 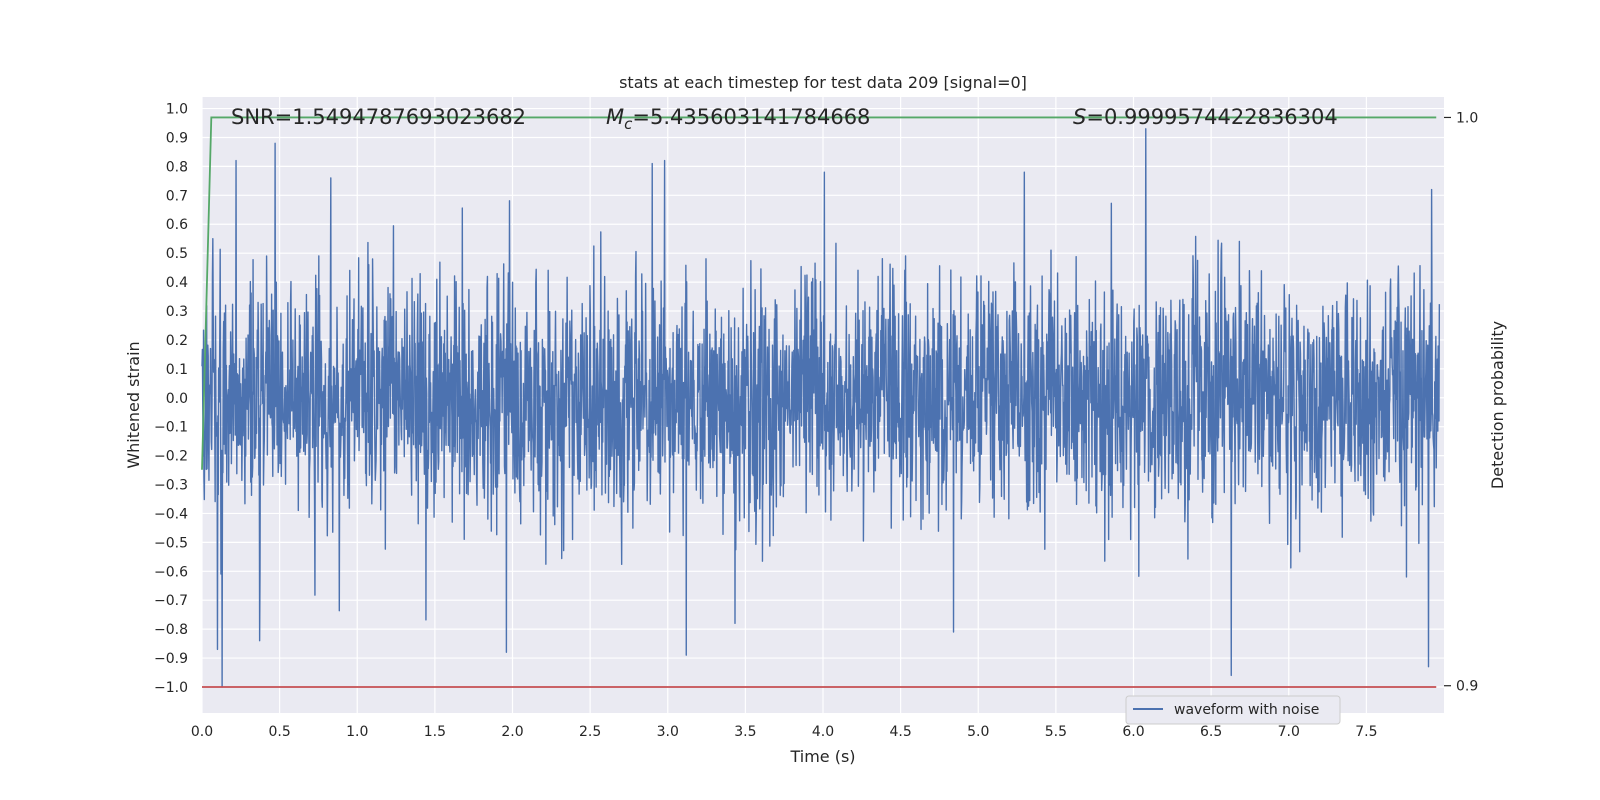 I want to click on y-tick-label: −1.0, so click(x=171, y=688).